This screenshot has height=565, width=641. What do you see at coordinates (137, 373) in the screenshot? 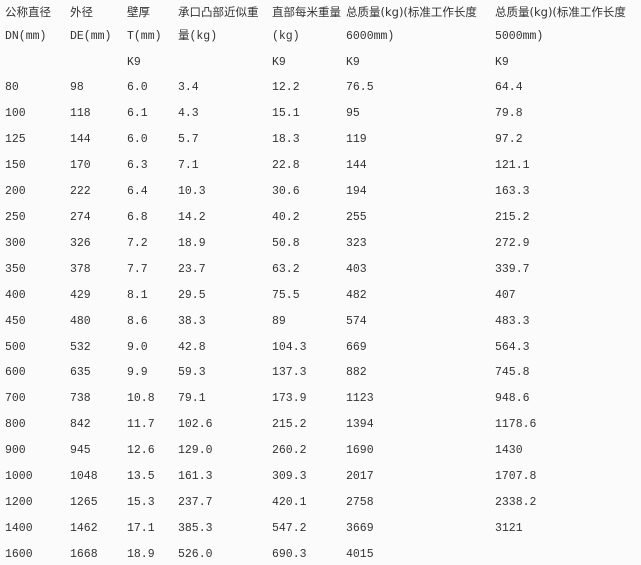
I see `table-cell: 9.9` at bounding box center [137, 373].